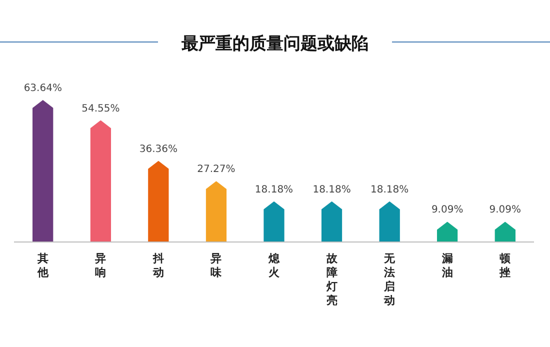 The height and width of the screenshot is (347, 550). Describe the element at coordinates (216, 170) in the screenshot. I see `data-label: 27.27%` at that location.